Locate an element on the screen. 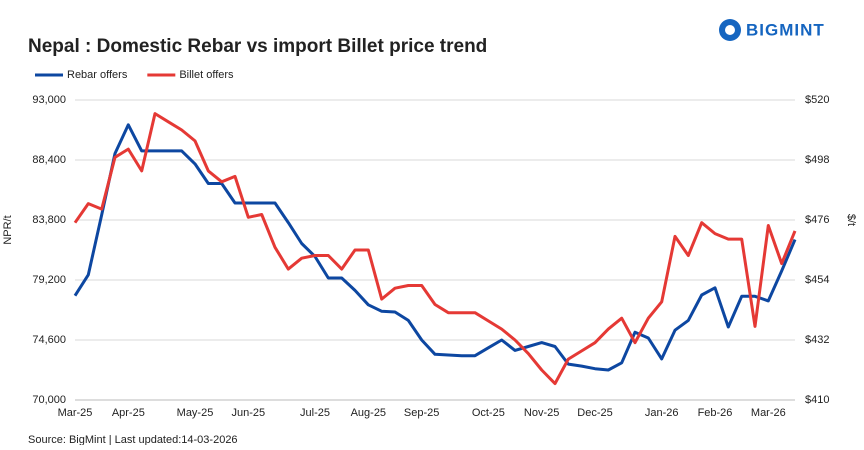 Image resolution: width=864 pixels, height=450 pixels. x-tick-label: Apr-25 is located at coordinates (128, 413).